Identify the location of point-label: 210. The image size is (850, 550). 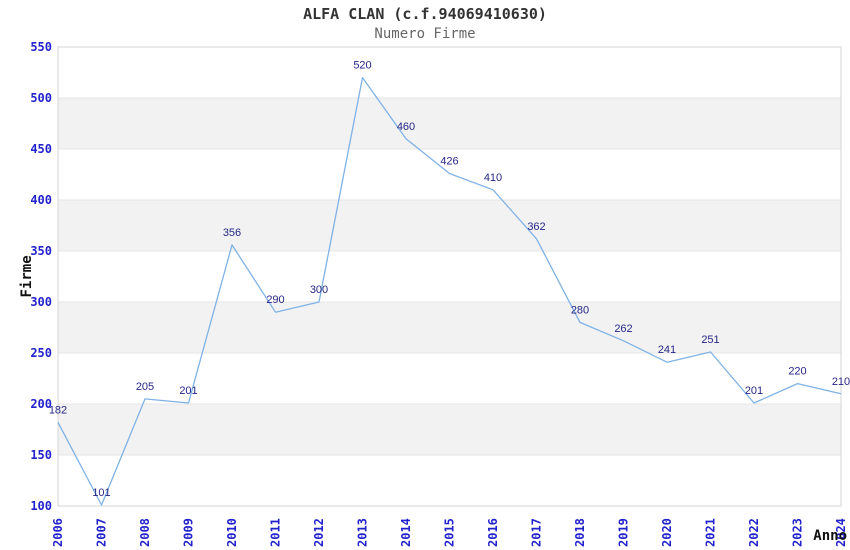
(841, 382).